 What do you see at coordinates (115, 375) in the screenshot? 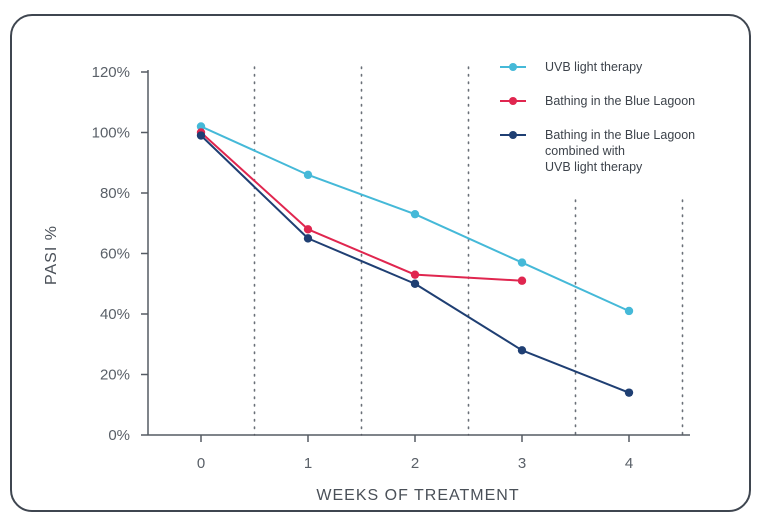
I see `y-tick-label: 20%` at bounding box center [115, 375].